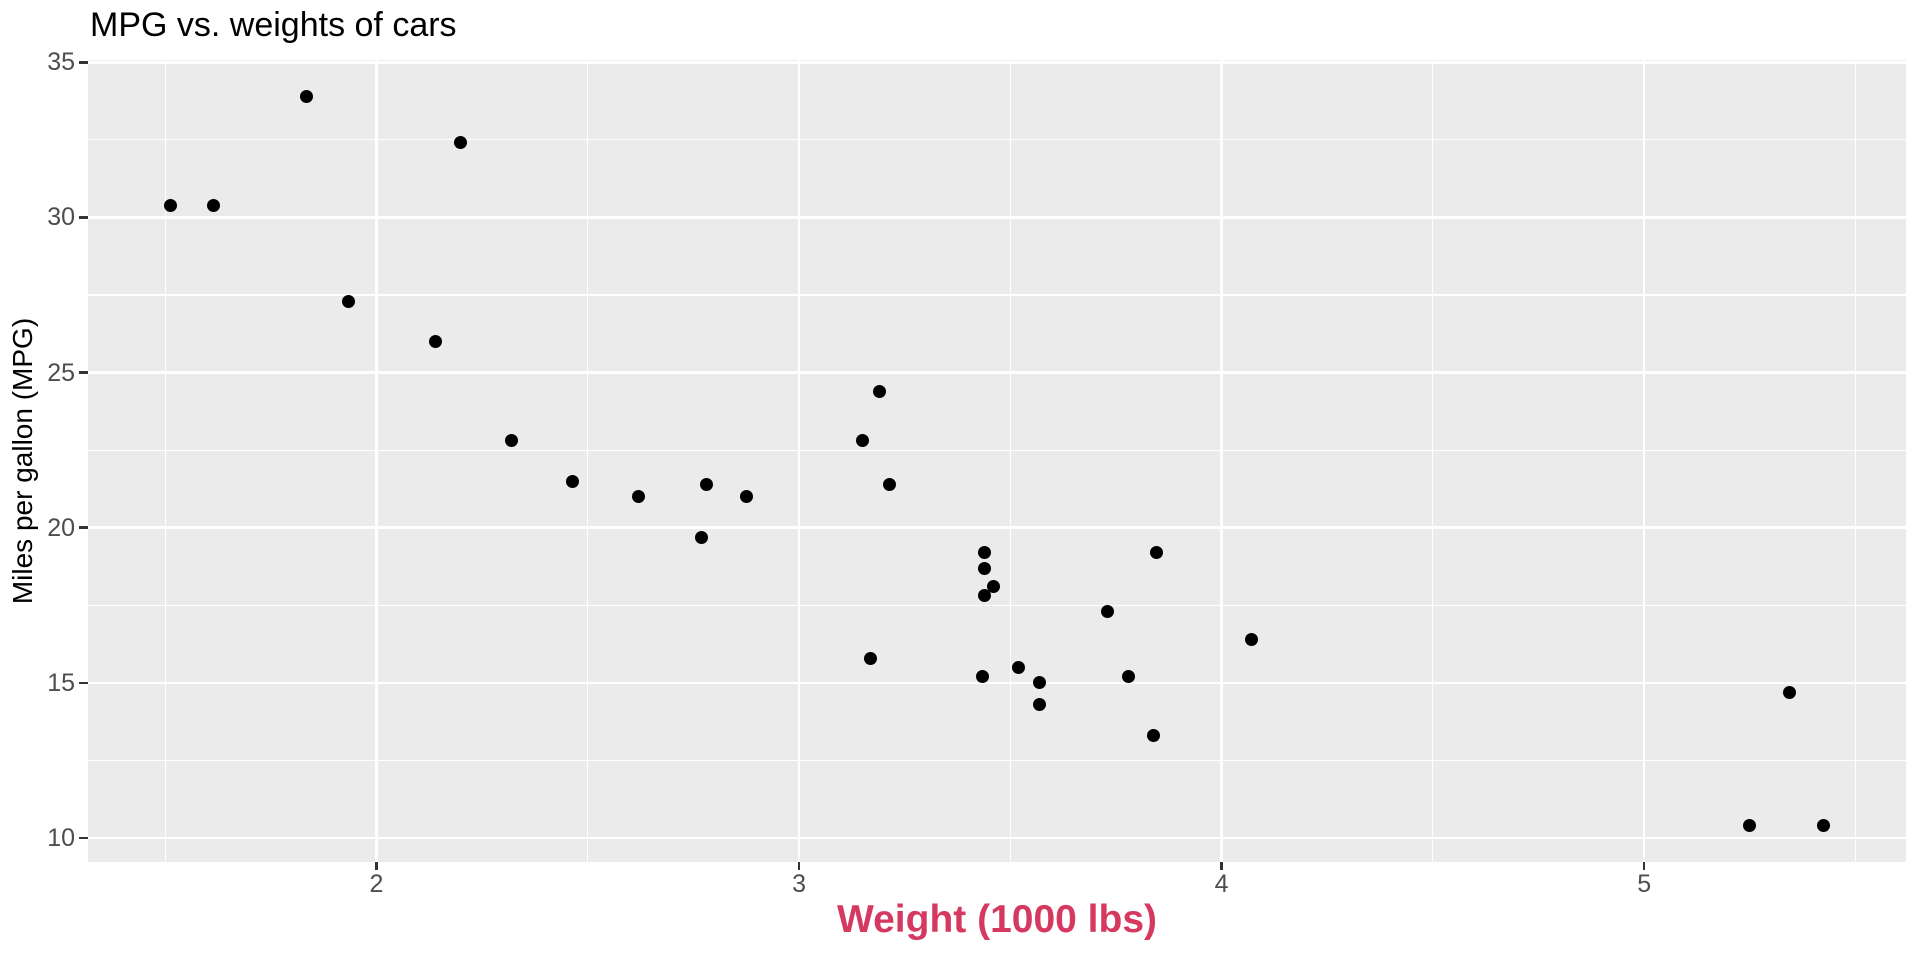  I want to click on chart-title: MPG vs. weights of cars, so click(273, 25).